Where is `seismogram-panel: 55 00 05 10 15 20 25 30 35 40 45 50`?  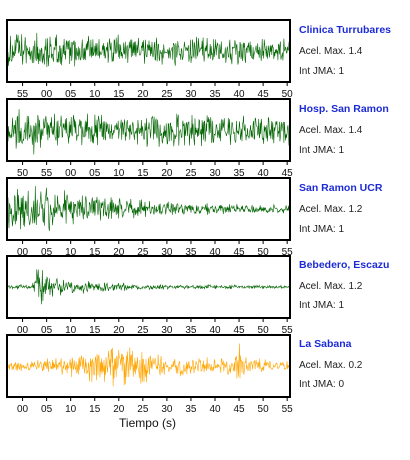 seismogram-panel: 55 00 05 10 15 20 25 30 35 40 45 50 is located at coordinates (150, 59).